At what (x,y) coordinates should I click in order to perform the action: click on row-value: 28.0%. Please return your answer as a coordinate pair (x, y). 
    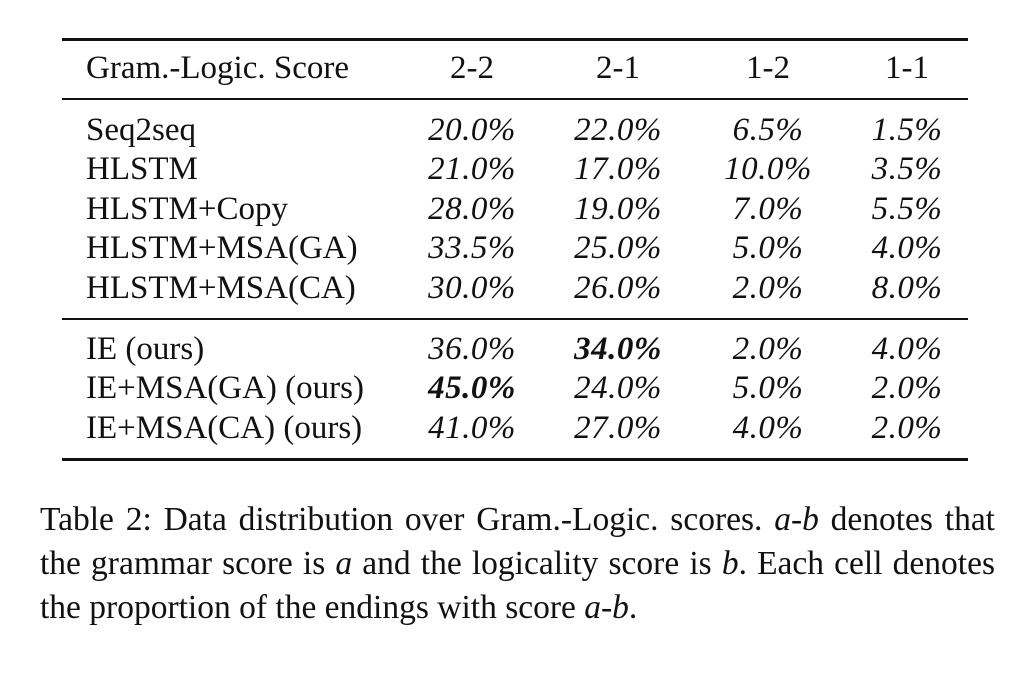
    Looking at the image, I should click on (472, 209).